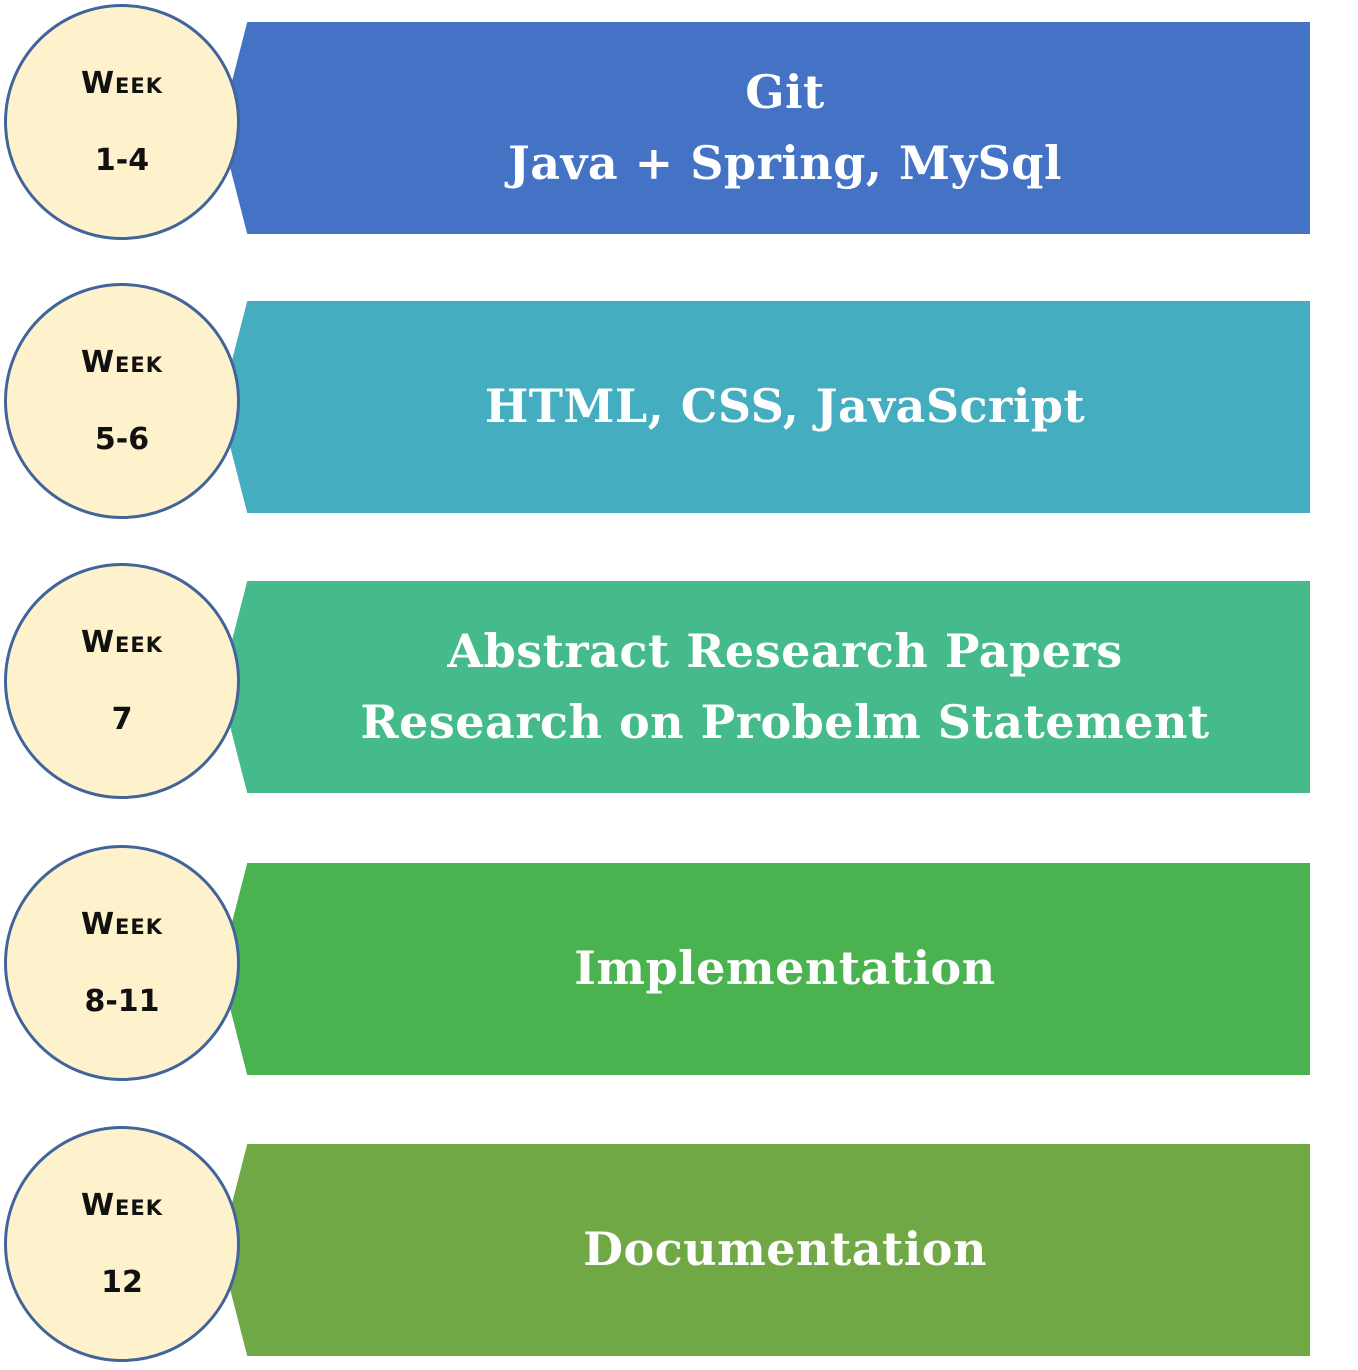  I want to click on topic-banner: HTML, CSS, JavaScript, so click(765, 407).